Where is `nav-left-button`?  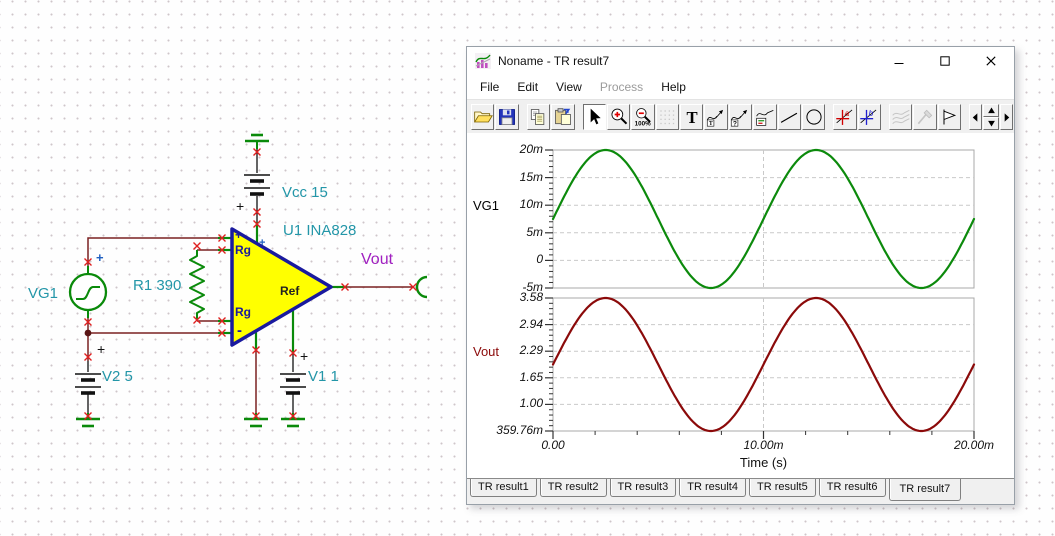 nav-left-button is located at coordinates (976, 117).